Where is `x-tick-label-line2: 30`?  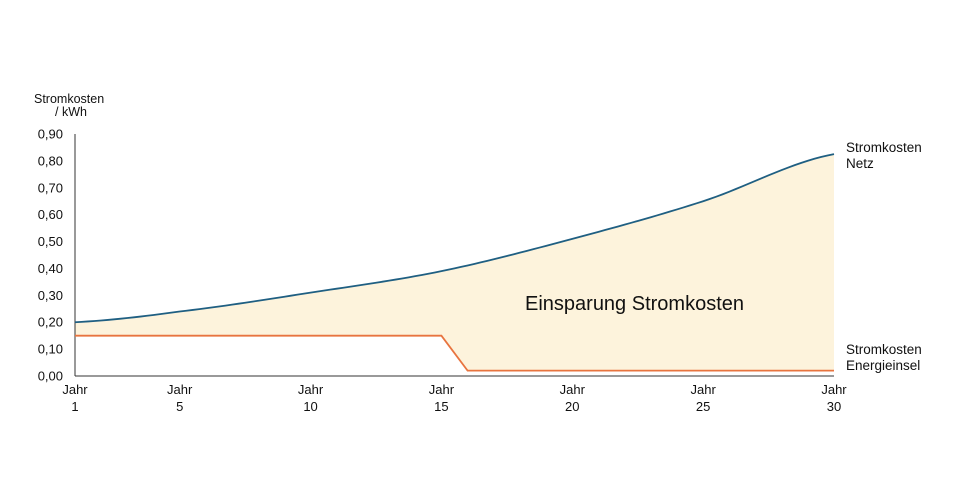
x-tick-label-line2: 30 is located at coordinates (834, 406).